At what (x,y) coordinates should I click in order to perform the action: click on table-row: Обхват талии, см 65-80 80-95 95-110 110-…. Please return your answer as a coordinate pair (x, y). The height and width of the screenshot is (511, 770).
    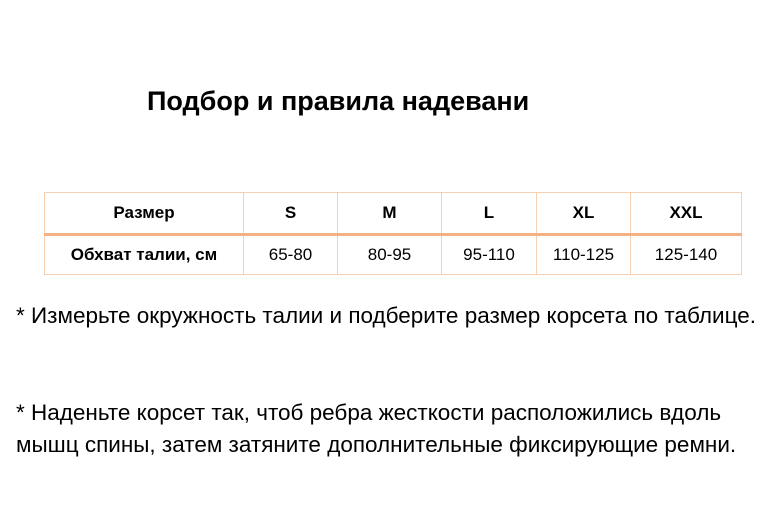
    Looking at the image, I should click on (393, 254).